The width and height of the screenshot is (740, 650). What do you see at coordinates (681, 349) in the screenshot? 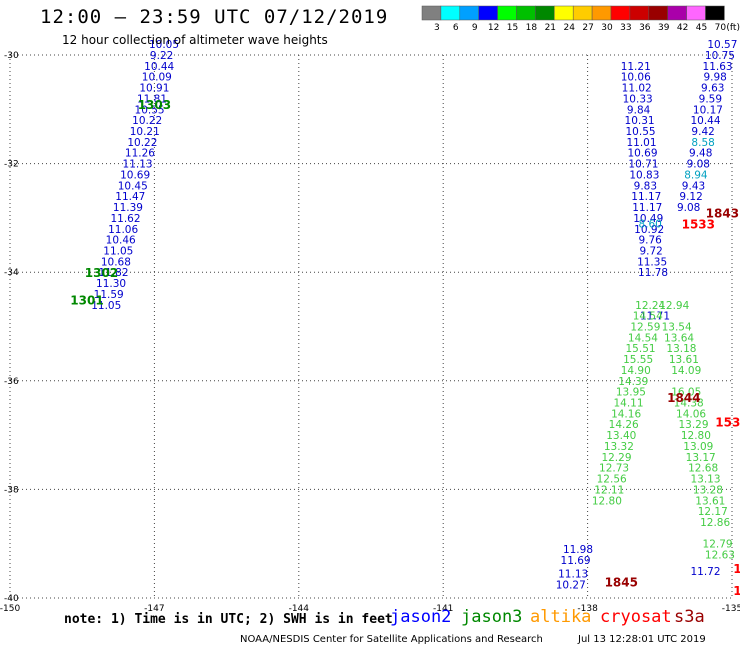
I see `wave-height-label: 13.18` at bounding box center [681, 349].